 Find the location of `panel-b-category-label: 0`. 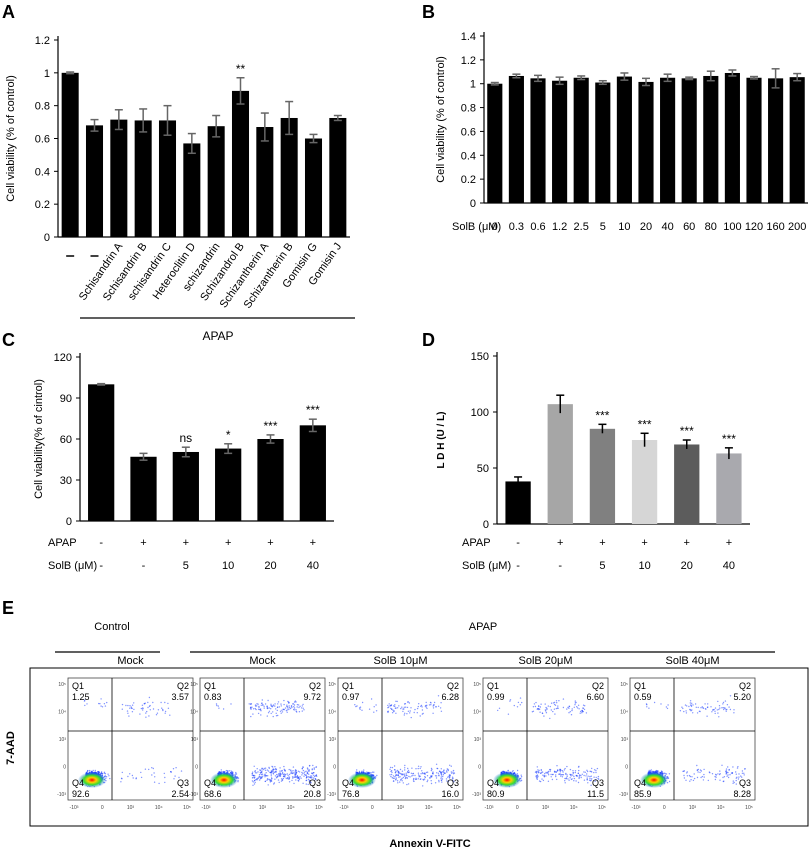

panel-b-category-label: 0 is located at coordinates (495, 227).